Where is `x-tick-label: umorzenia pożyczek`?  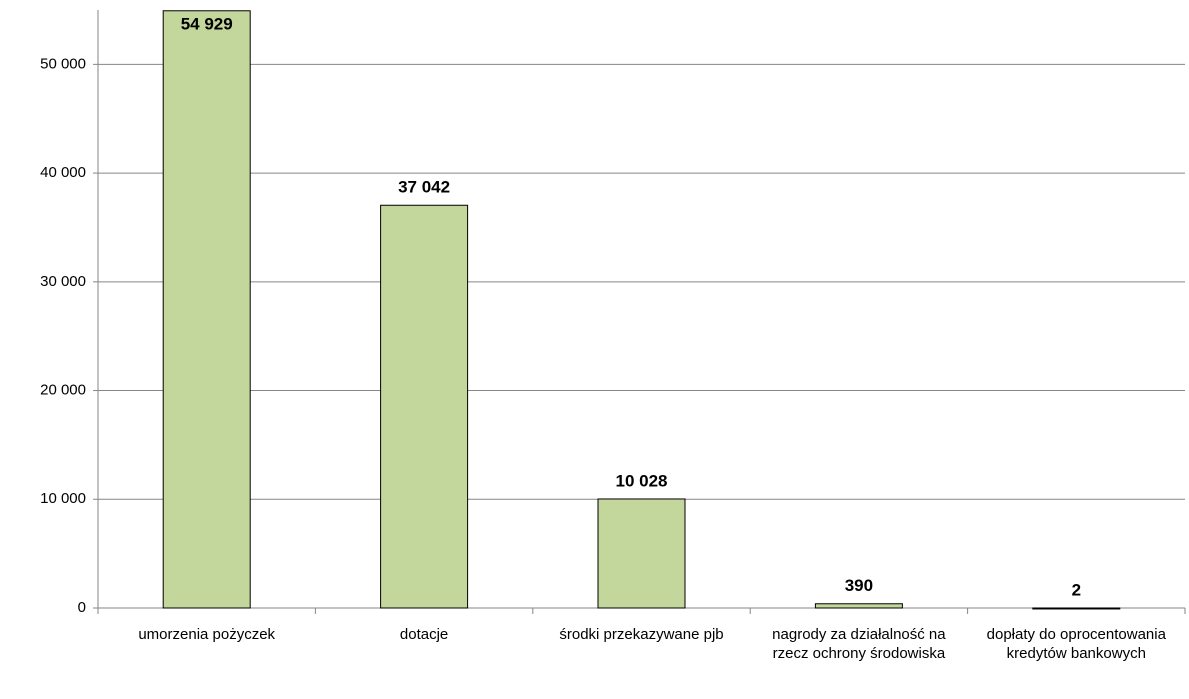 x-tick-label: umorzenia pożyczek is located at coordinates (206, 634).